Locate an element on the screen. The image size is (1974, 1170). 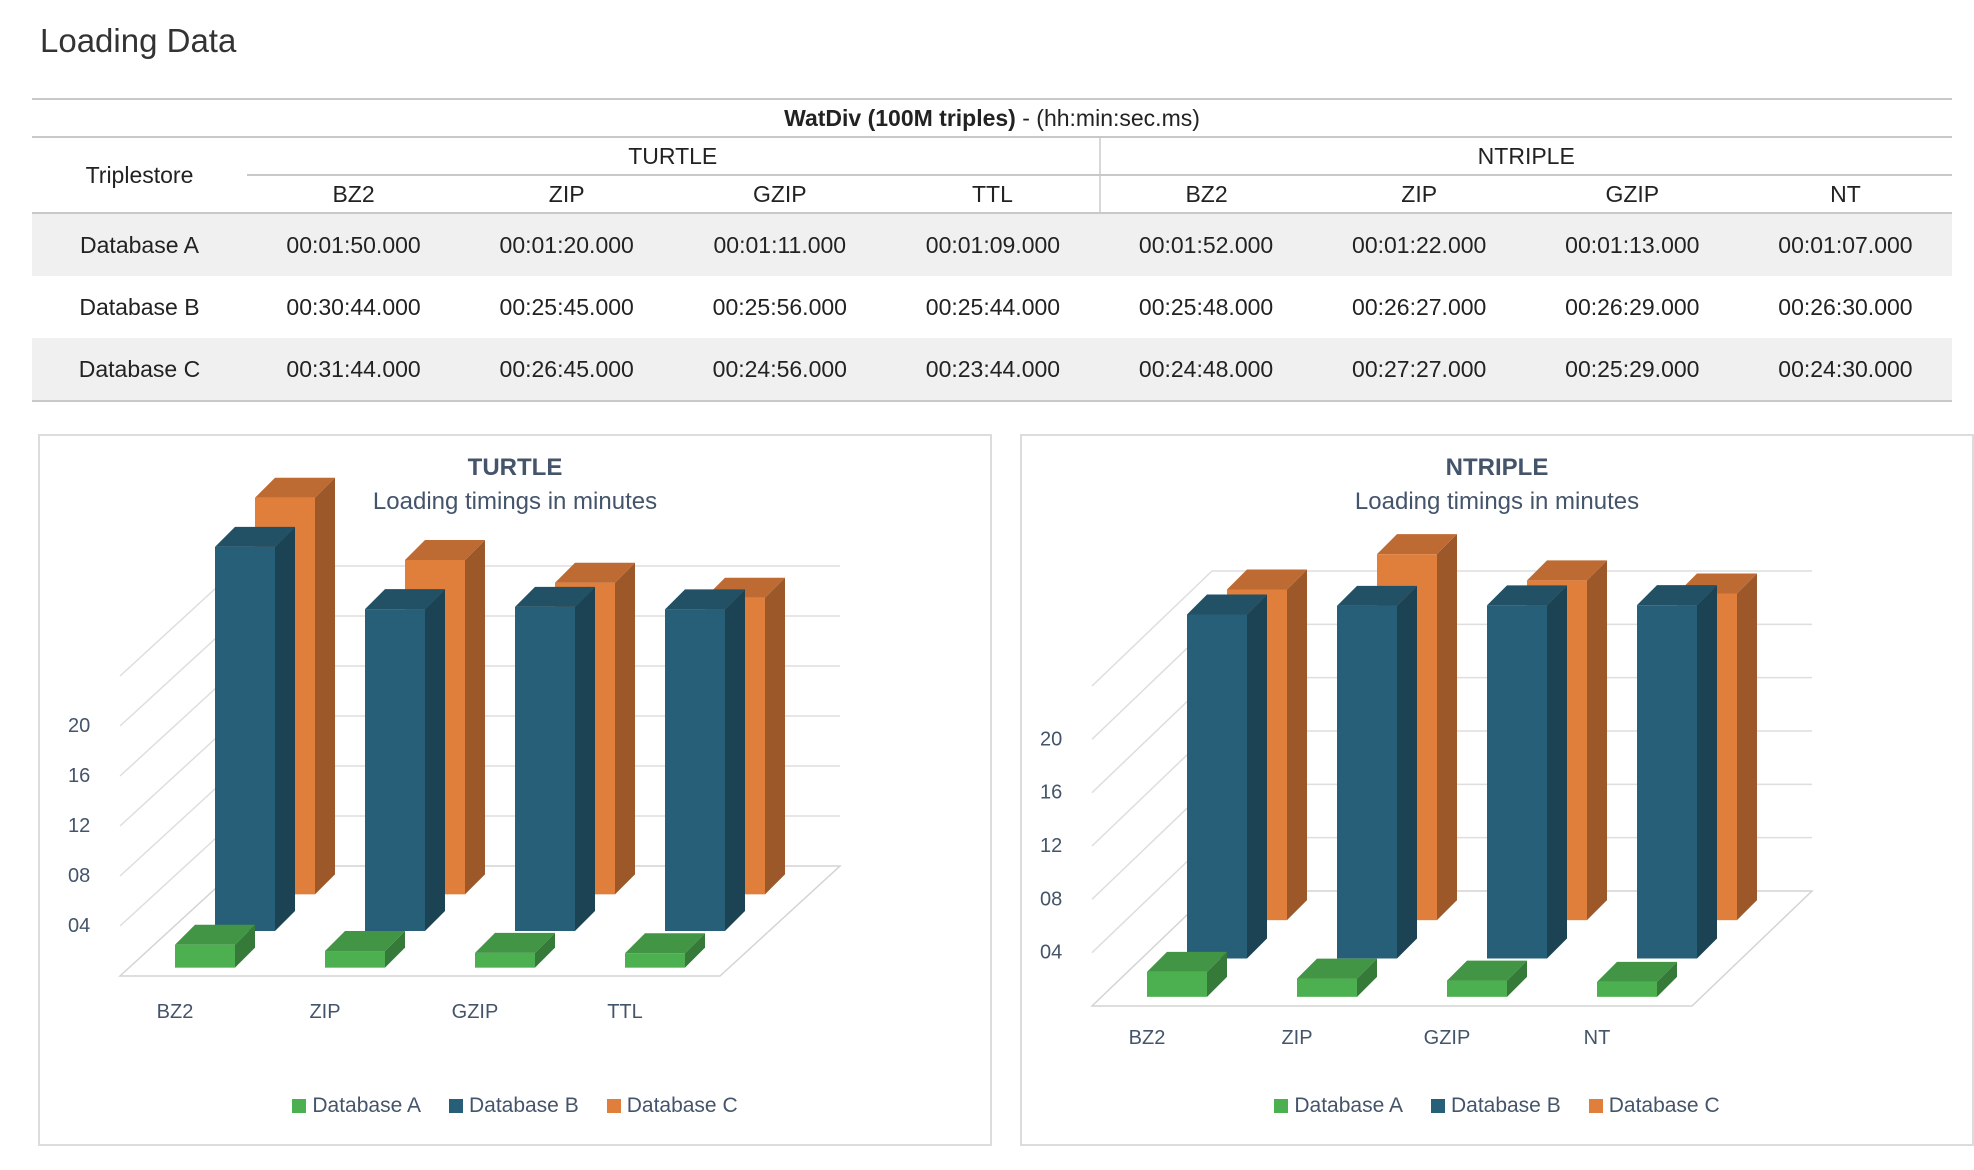
column-header: NT is located at coordinates (1845, 194).